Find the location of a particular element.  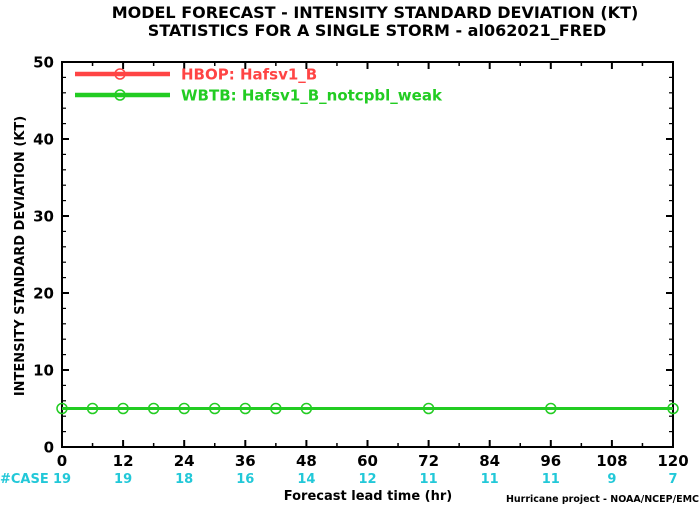

legend-label-0: HBOP: Hafsv1_B is located at coordinates (249, 75).